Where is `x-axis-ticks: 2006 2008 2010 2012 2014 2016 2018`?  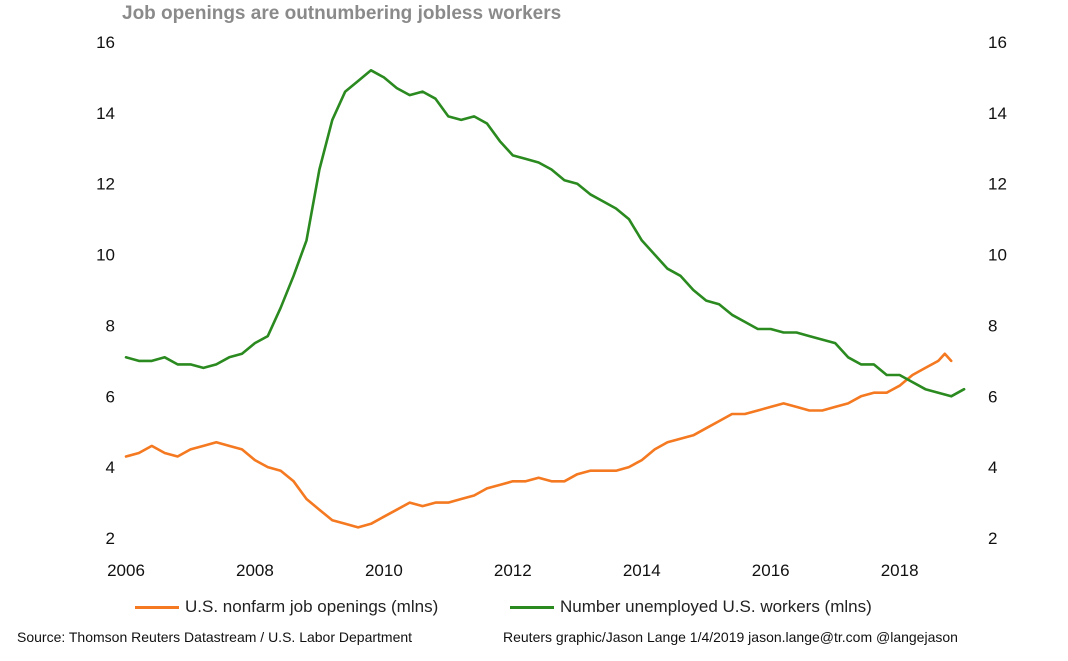 x-axis-ticks: 2006 2008 2010 2012 2014 2016 2018 is located at coordinates (512, 570).